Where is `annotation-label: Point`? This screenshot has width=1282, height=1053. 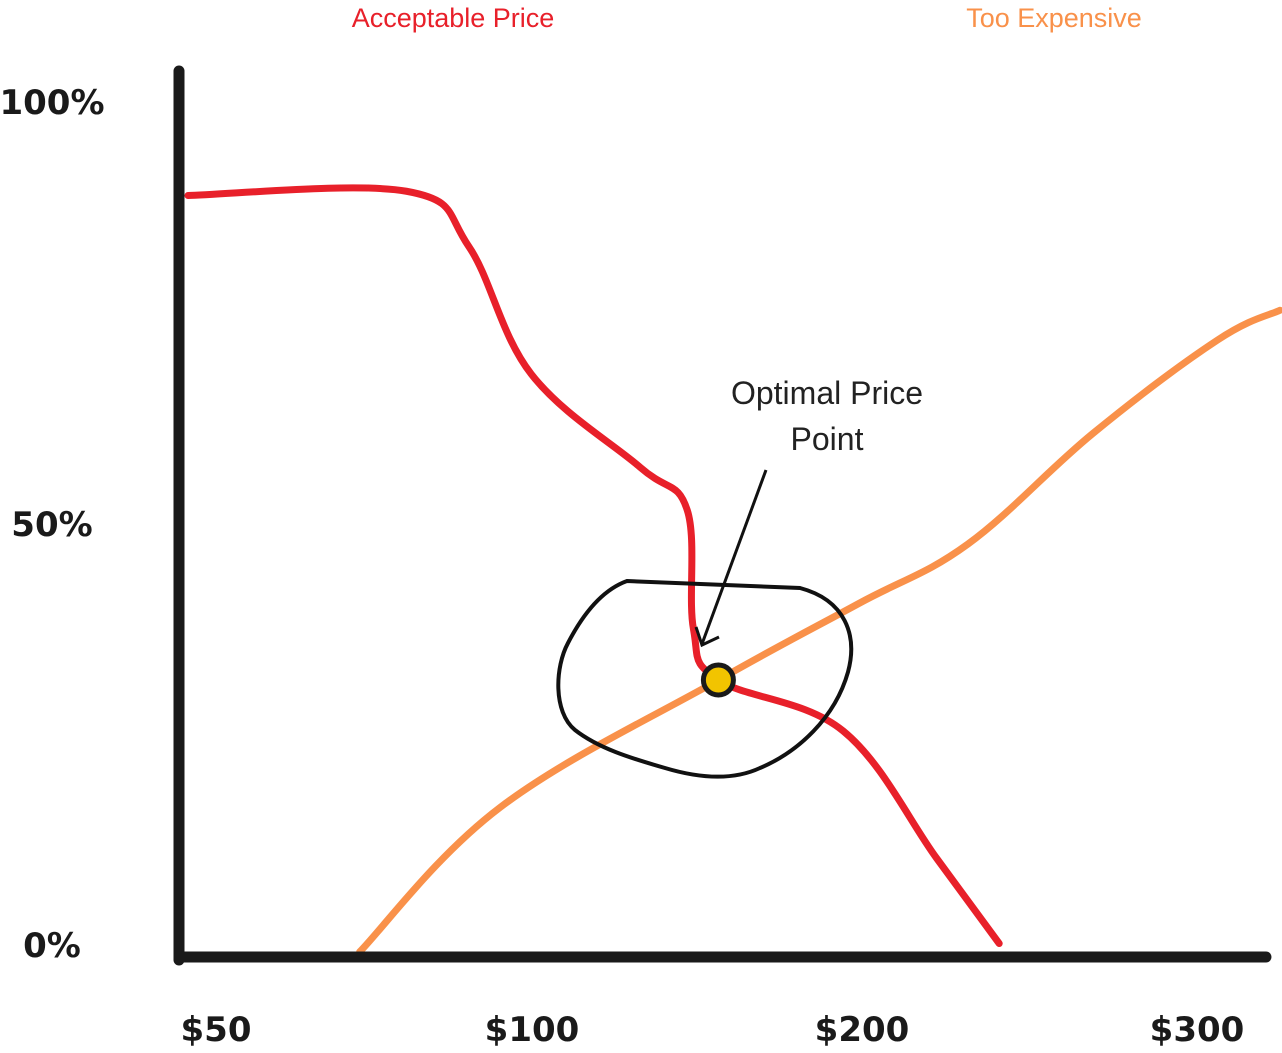 annotation-label: Point is located at coordinates (827, 439).